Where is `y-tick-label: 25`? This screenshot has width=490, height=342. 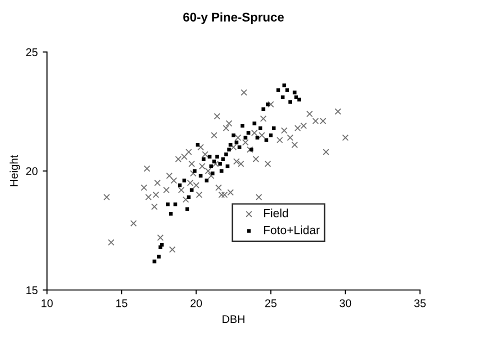 y-tick-label: 25 is located at coordinates (32, 52).